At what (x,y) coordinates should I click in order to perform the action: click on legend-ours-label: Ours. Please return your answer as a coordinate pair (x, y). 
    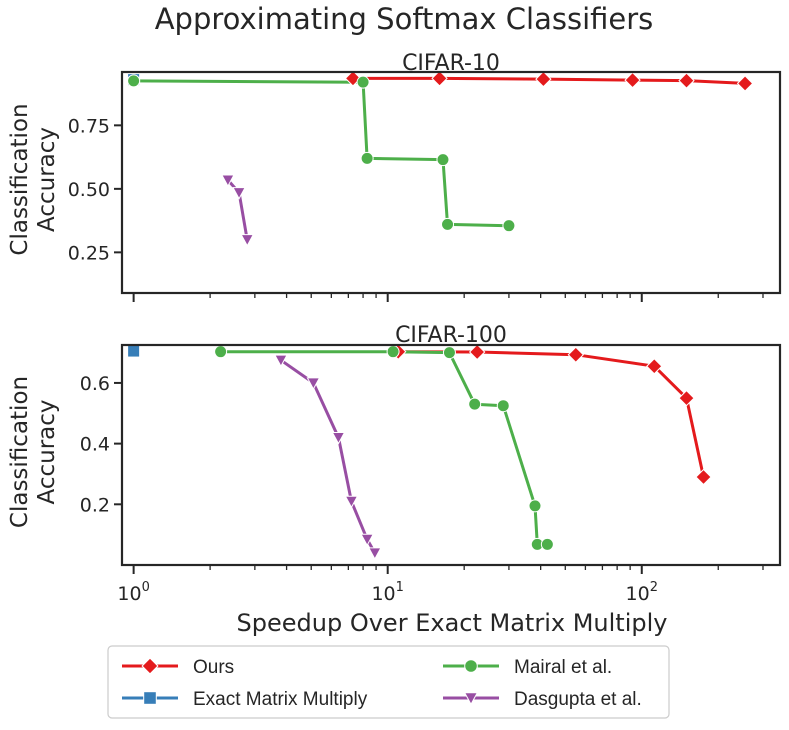
    Looking at the image, I should click on (213, 667).